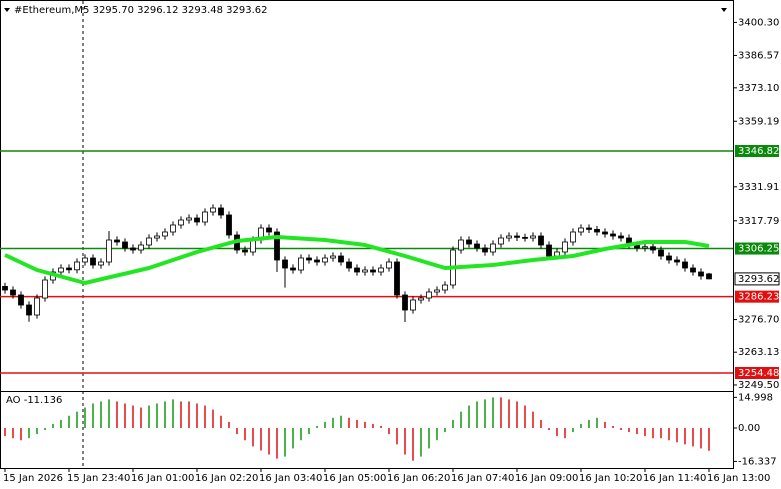  Describe the element at coordinates (758, 121) in the screenshot. I see `y-tick-label: 3359.19` at that location.